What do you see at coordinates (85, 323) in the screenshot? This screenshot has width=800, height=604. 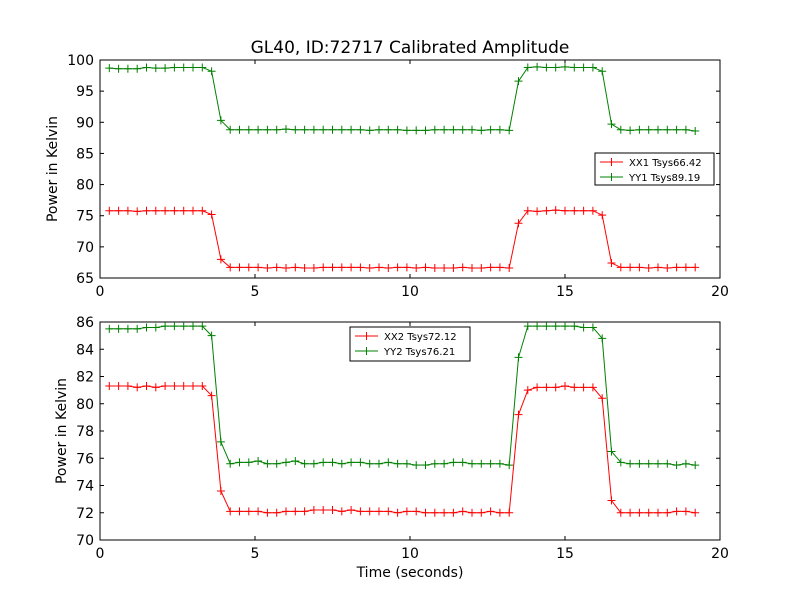 I see `y-tick-label: 86` at bounding box center [85, 323].